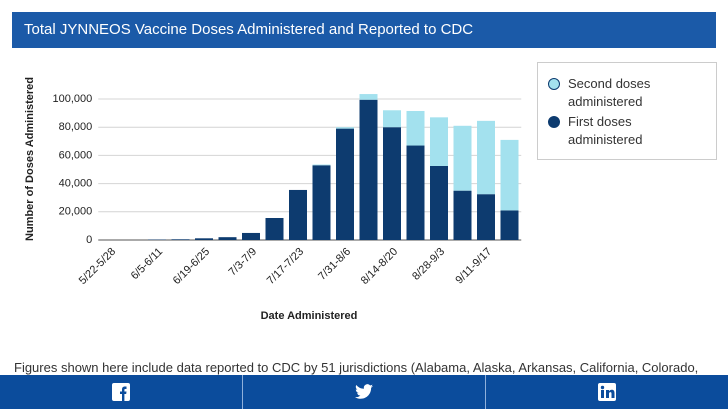 The height and width of the screenshot is (409, 728). What do you see at coordinates (76, 127) in the screenshot?
I see `y-tick-label: 80,000` at bounding box center [76, 127].